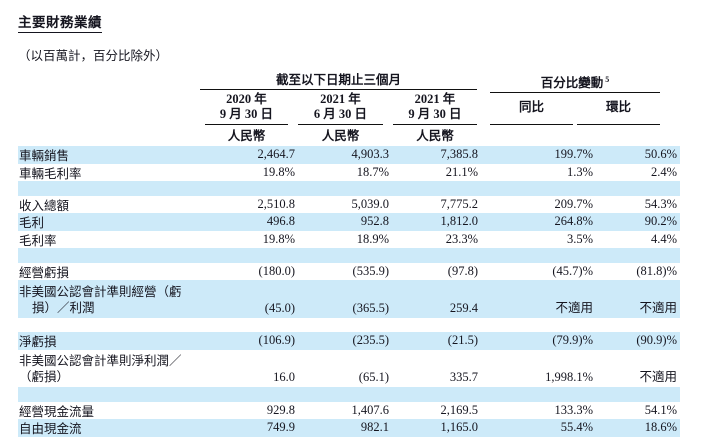 The width and height of the screenshot is (720, 448). I want to click on cell-value: 90.2%, so click(660, 221).